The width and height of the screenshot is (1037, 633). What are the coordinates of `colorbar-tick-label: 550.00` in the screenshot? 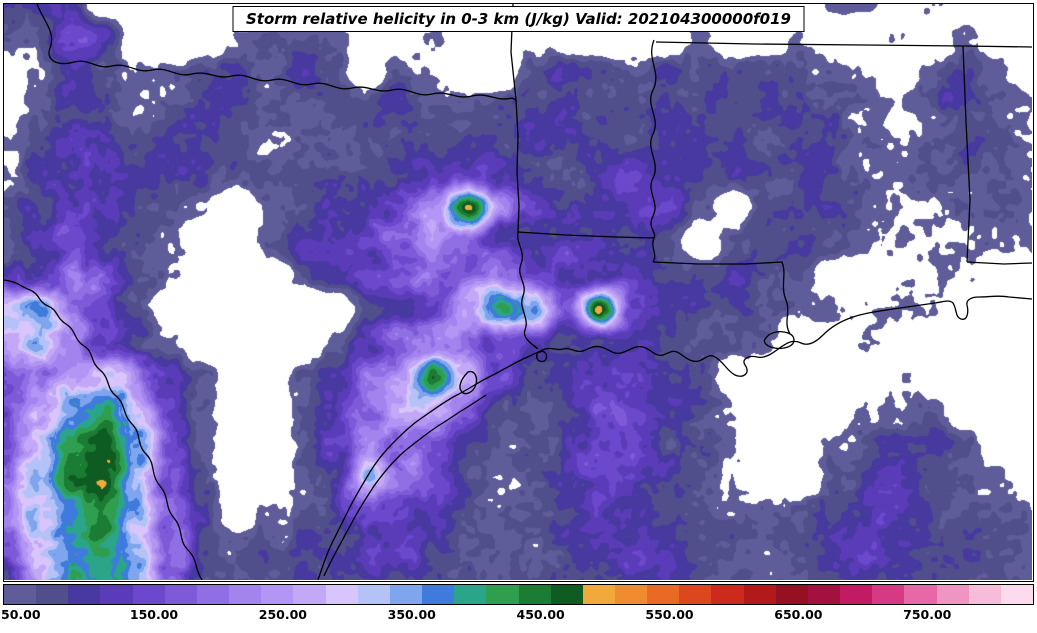 It's located at (669, 614).